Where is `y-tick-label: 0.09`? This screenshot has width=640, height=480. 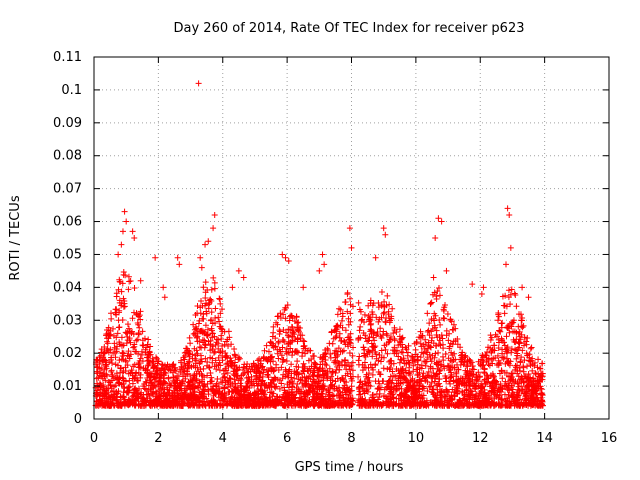 y-tick-label: 0.09 is located at coordinates (67, 123).